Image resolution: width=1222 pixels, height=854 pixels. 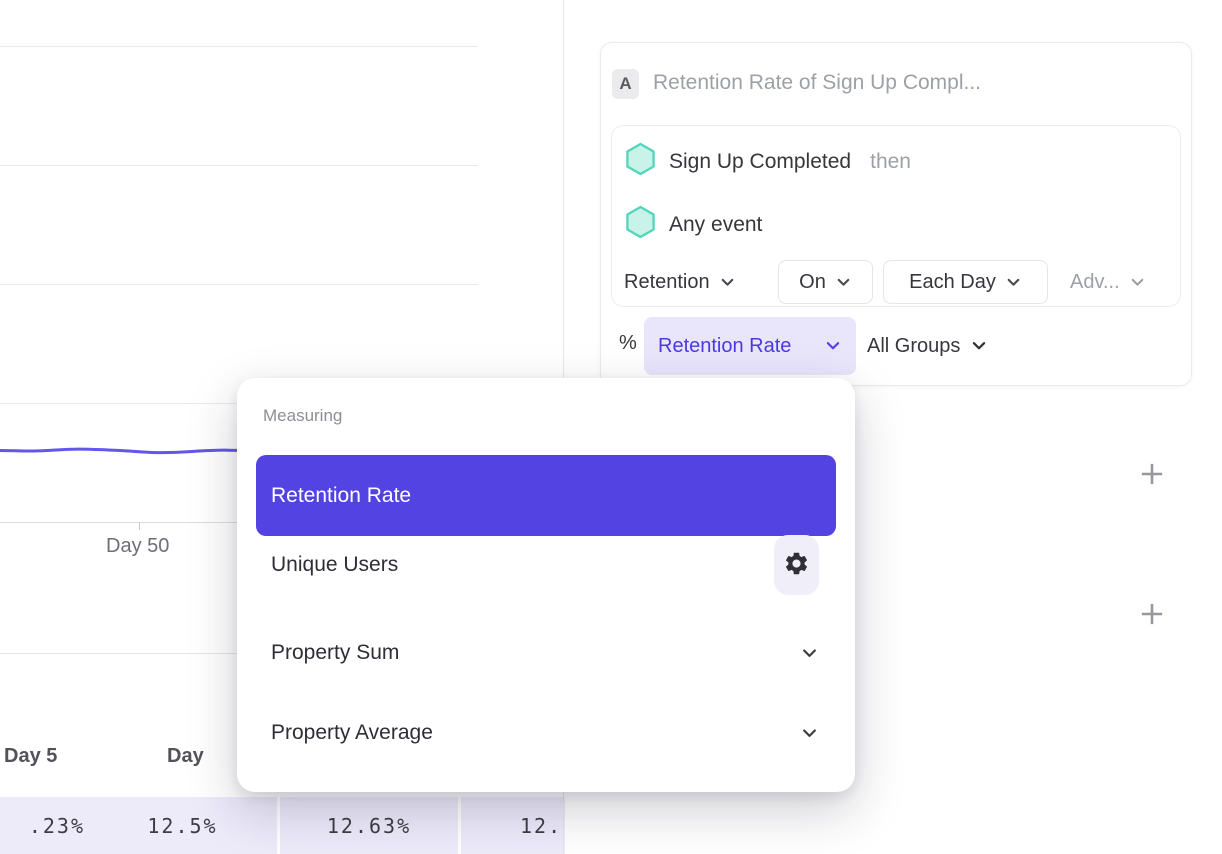 What do you see at coordinates (335, 652) in the screenshot?
I see `menu-item-label: Property Sum` at bounding box center [335, 652].